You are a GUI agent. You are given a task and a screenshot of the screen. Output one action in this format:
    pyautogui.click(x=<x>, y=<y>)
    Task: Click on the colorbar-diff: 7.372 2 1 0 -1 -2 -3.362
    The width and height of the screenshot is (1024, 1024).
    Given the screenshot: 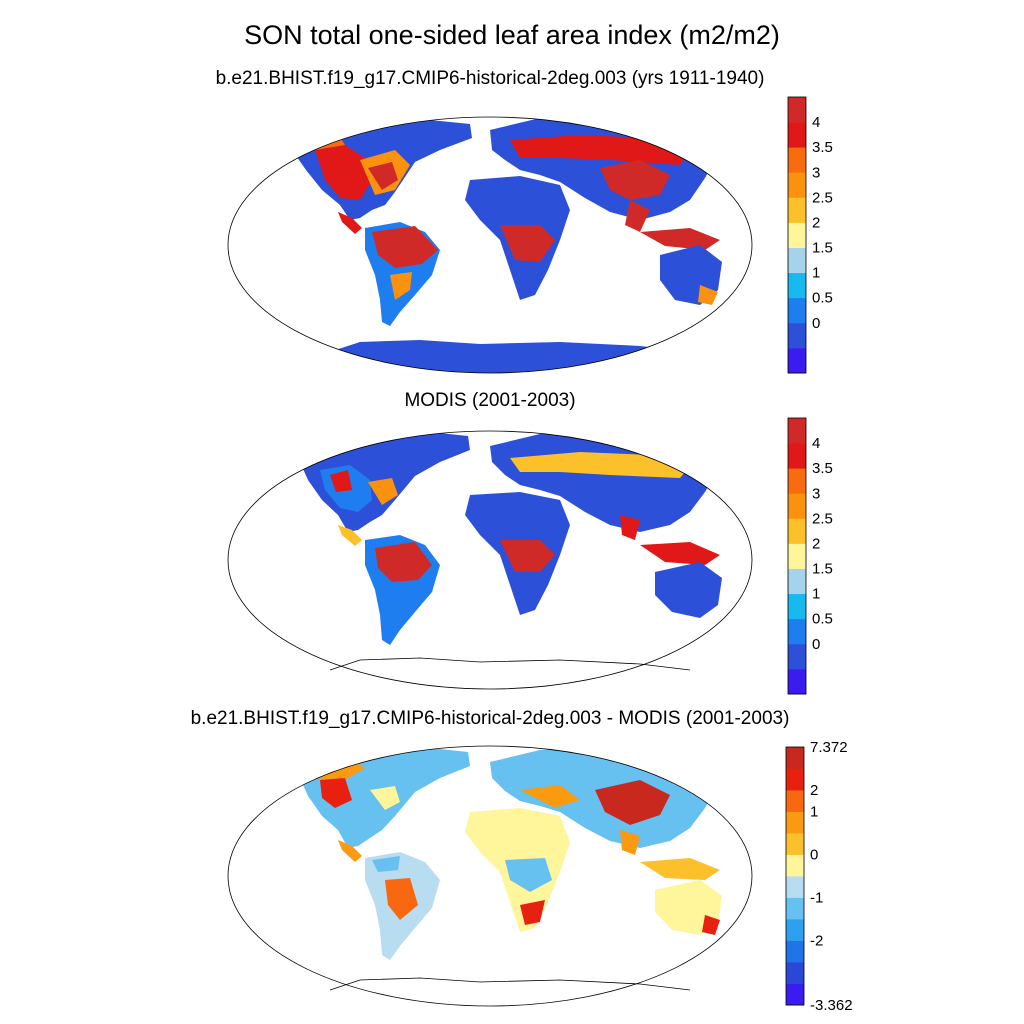 What is the action you would take?
    pyautogui.click(x=819, y=876)
    